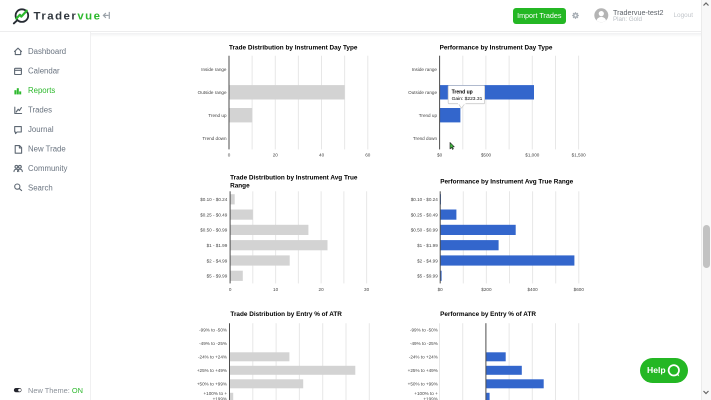  What do you see at coordinates (55, 390) in the screenshot?
I see `svg-text: New Theme: ON` at bounding box center [55, 390].